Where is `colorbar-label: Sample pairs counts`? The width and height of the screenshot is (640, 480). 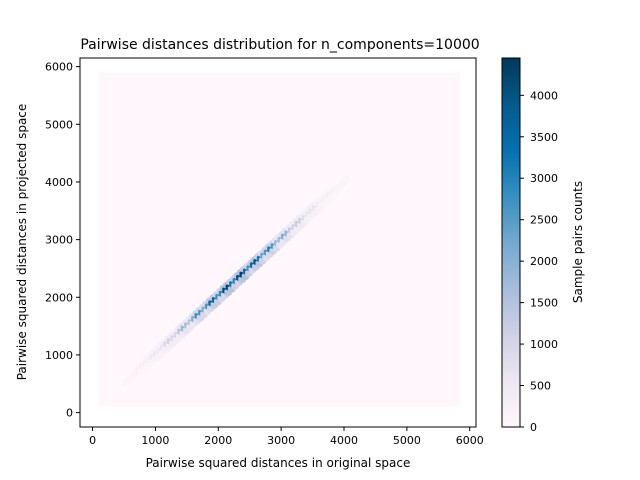 colorbar-label: Sample pairs counts is located at coordinates (578, 242).